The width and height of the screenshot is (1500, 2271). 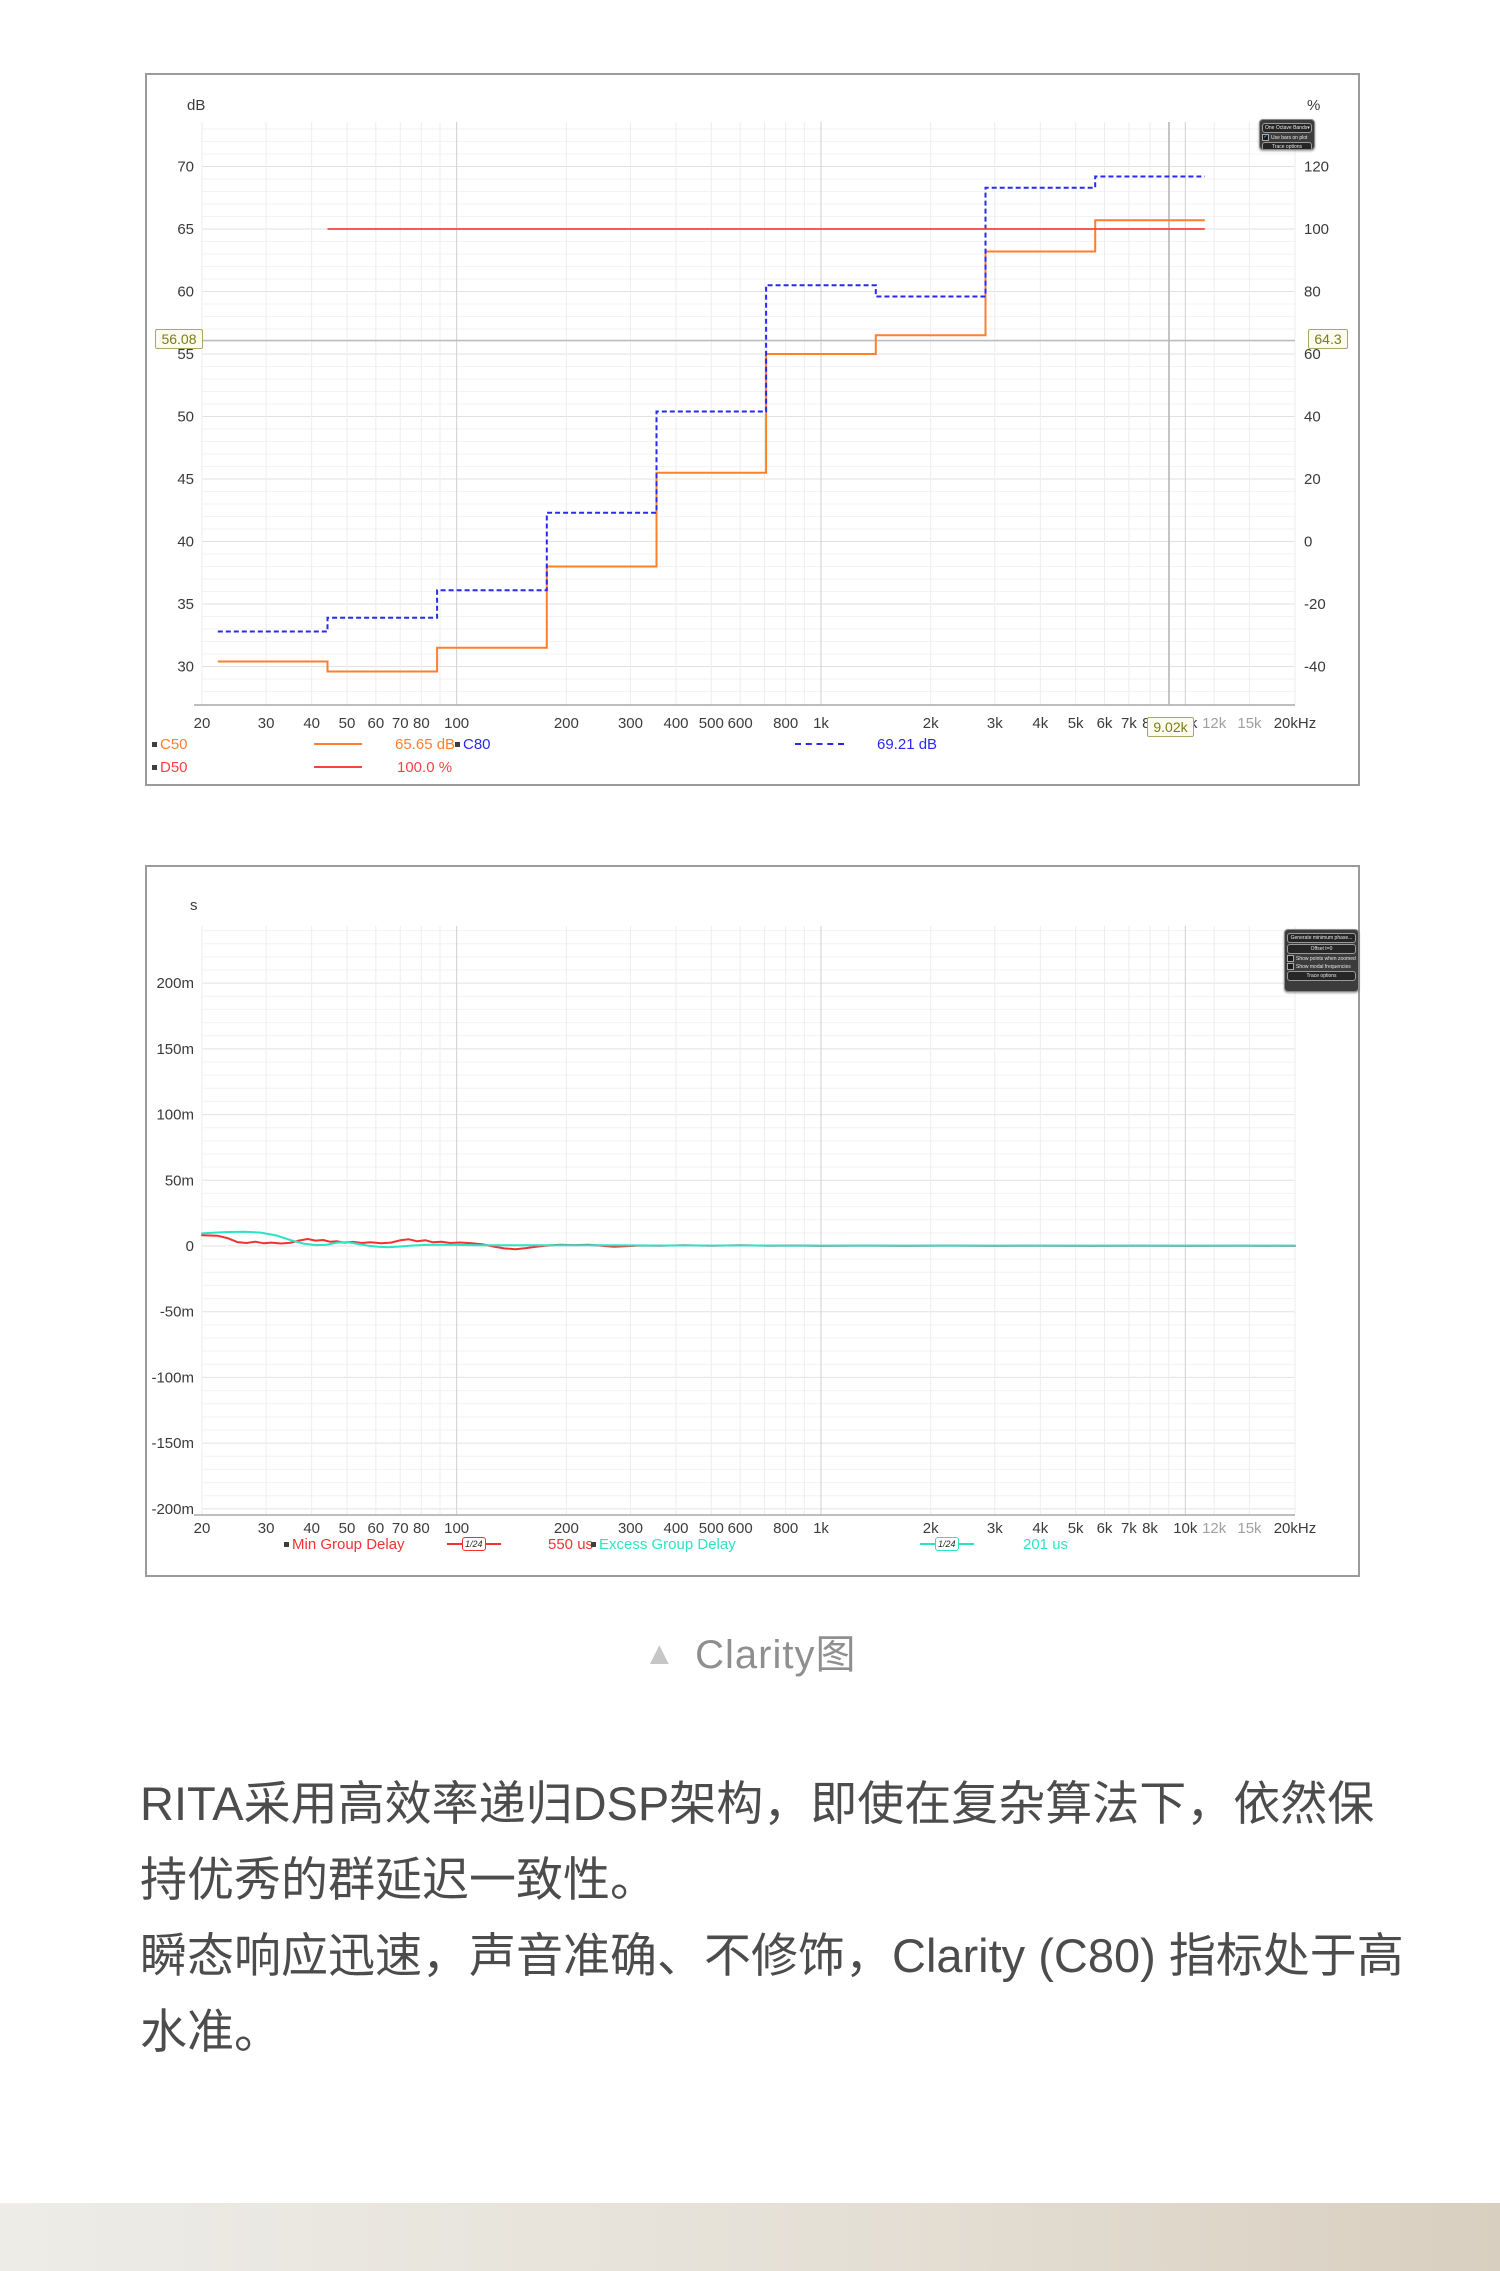 What do you see at coordinates (1249, 1528) in the screenshot?
I see `x-tick-label: 15k` at bounding box center [1249, 1528].